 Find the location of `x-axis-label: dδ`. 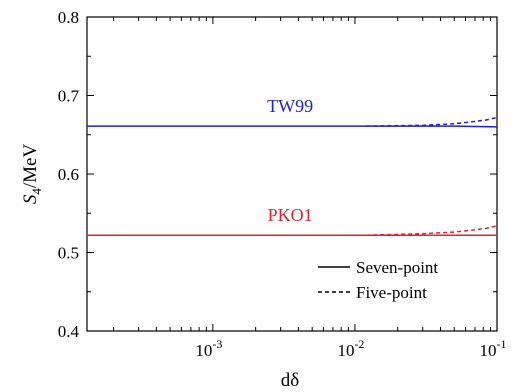

x-axis-label: dδ is located at coordinates (290, 380).